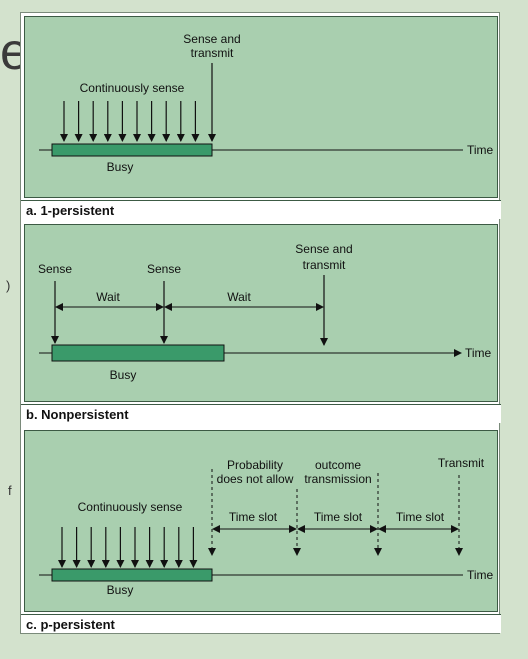  Describe the element at coordinates (255, 465) in the screenshot. I see `probability-label: Probability` at that location.